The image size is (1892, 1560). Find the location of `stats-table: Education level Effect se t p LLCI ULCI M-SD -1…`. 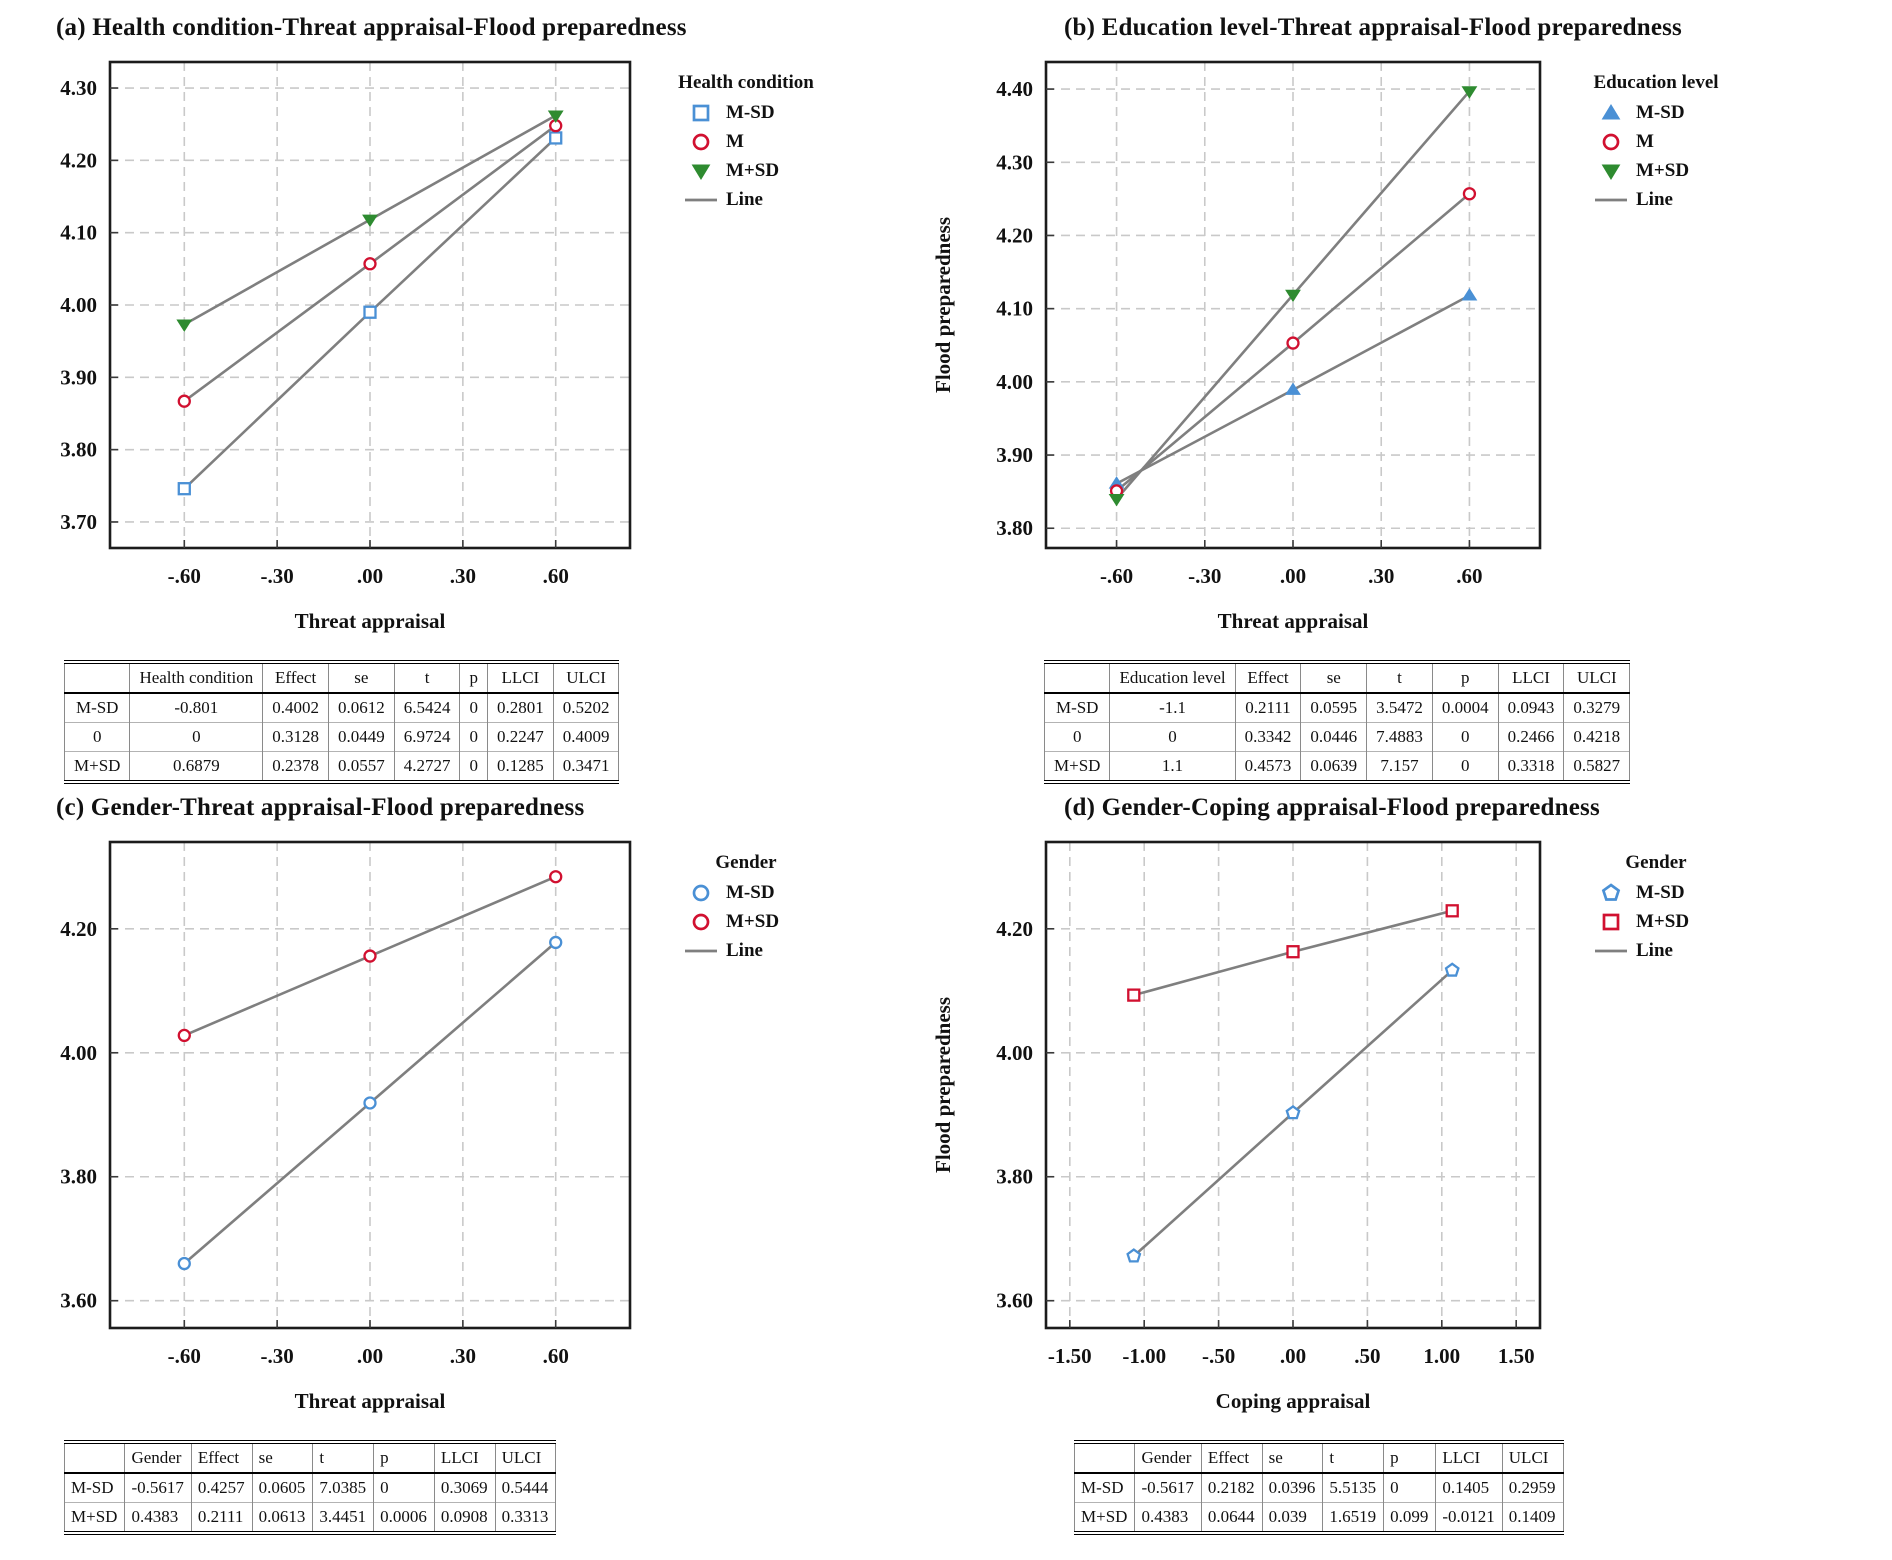

stats-table: Education level Effect se t p LLCI ULCI M-SD -1… is located at coordinates (1337, 722).